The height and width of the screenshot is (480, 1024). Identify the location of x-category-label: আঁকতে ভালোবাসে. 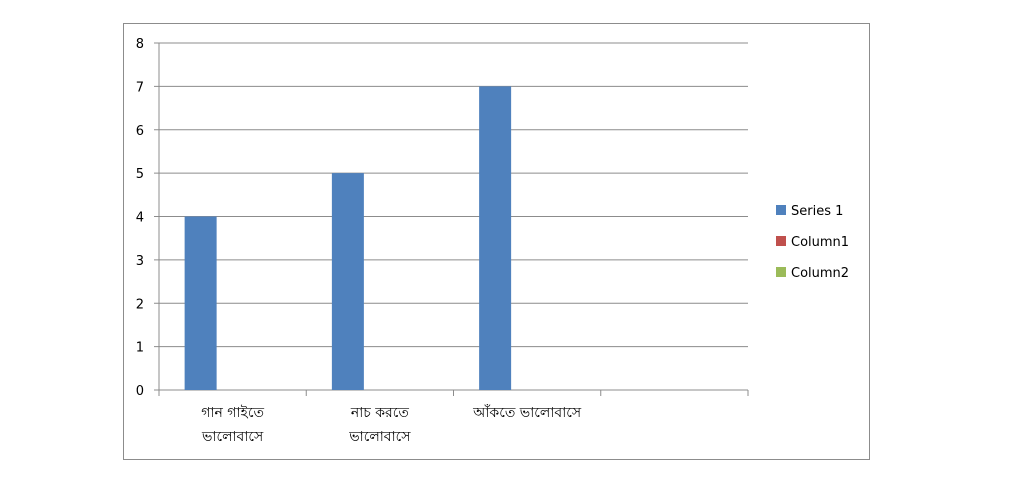
(527, 412).